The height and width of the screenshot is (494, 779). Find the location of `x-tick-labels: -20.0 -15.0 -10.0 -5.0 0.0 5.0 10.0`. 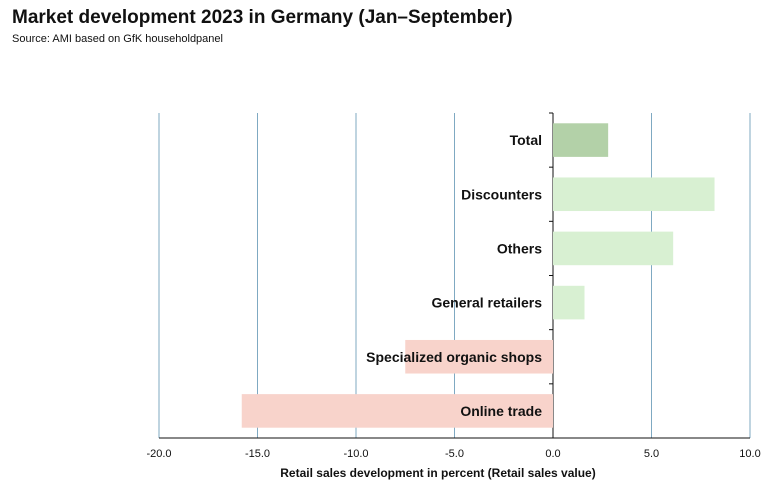

x-tick-labels: -20.0 -15.0 -10.0 -5.0 0.0 5.0 10.0 is located at coordinates (453, 454).